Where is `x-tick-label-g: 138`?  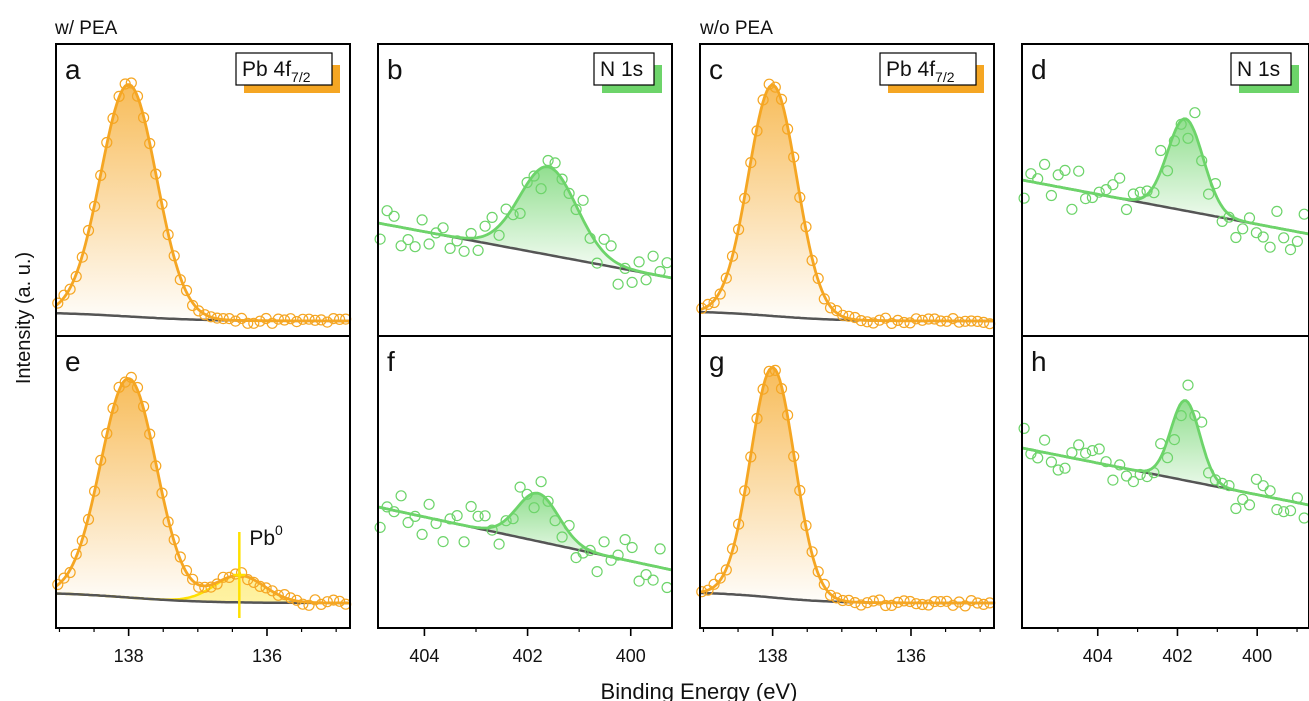 x-tick-label-g: 138 is located at coordinates (773, 656).